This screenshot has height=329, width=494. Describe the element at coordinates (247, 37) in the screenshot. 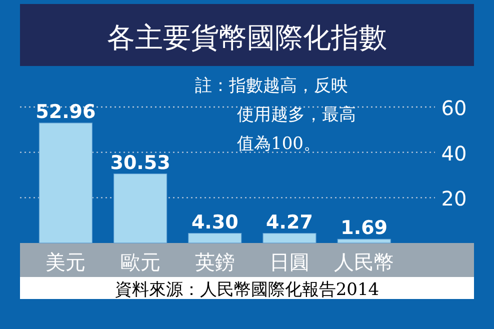

I see `chart-title: 各主要貨幣國際化指數` at that location.